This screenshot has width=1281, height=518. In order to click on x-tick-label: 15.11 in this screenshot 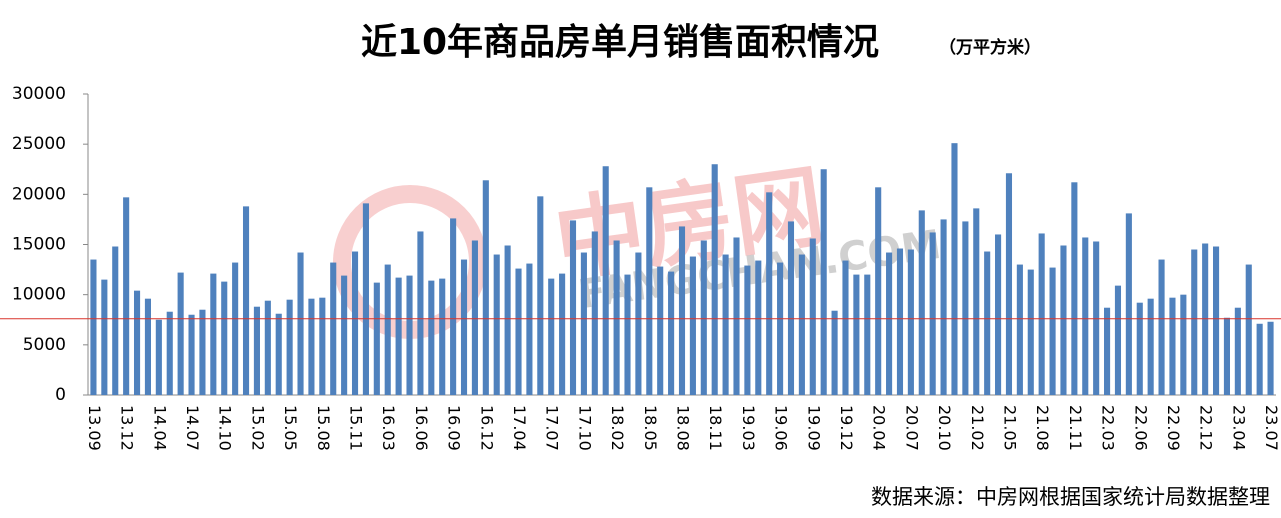, I will do `click(356, 428)`.